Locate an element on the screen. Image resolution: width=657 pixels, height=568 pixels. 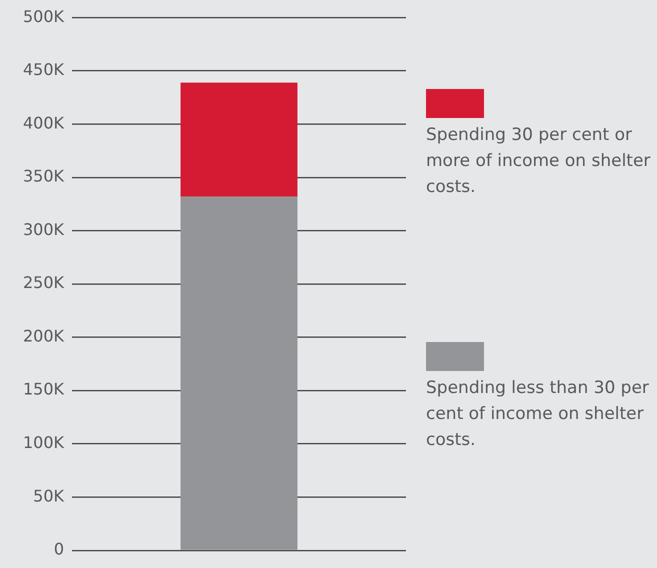
legend-label: Spending 30 per cent or more of income on shelter costs. is located at coordinates (538, 161).